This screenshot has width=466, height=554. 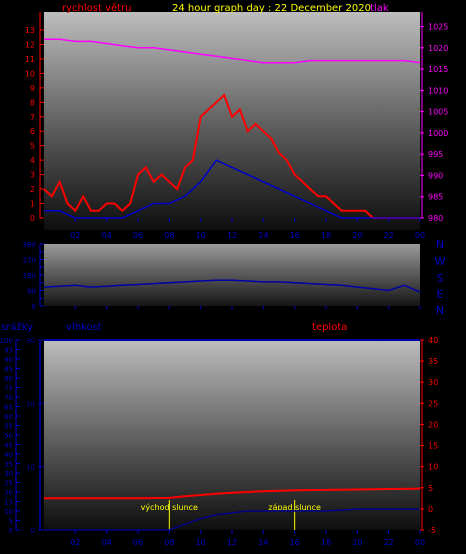 I want to click on sun-marker-label: západ slunce, so click(x=294, y=507).